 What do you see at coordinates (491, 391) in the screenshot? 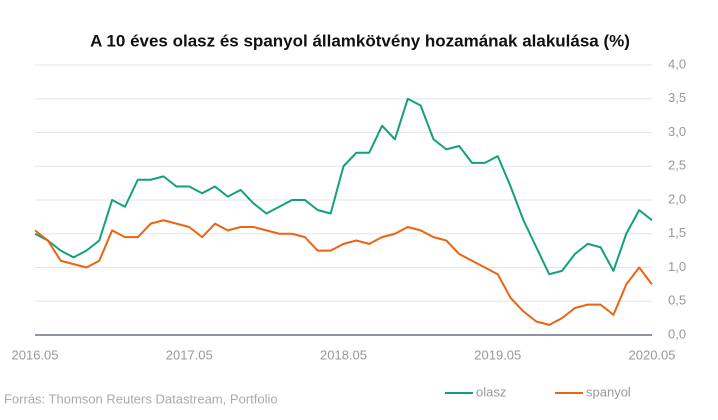
I see `legend-label: olasz` at bounding box center [491, 391].